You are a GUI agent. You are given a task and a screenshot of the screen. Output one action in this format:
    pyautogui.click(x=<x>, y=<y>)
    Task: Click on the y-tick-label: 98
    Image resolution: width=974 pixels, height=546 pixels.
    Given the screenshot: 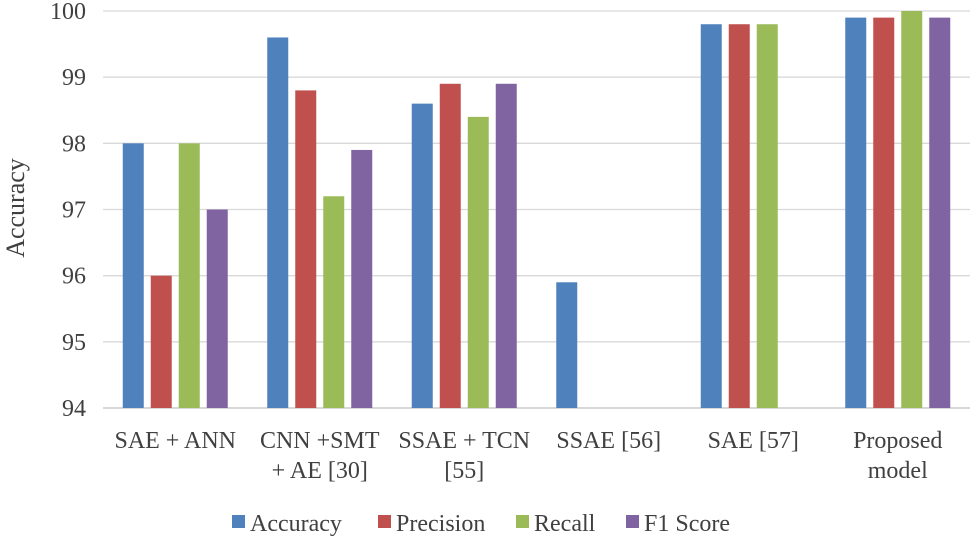 What is the action you would take?
    pyautogui.click(x=74, y=144)
    